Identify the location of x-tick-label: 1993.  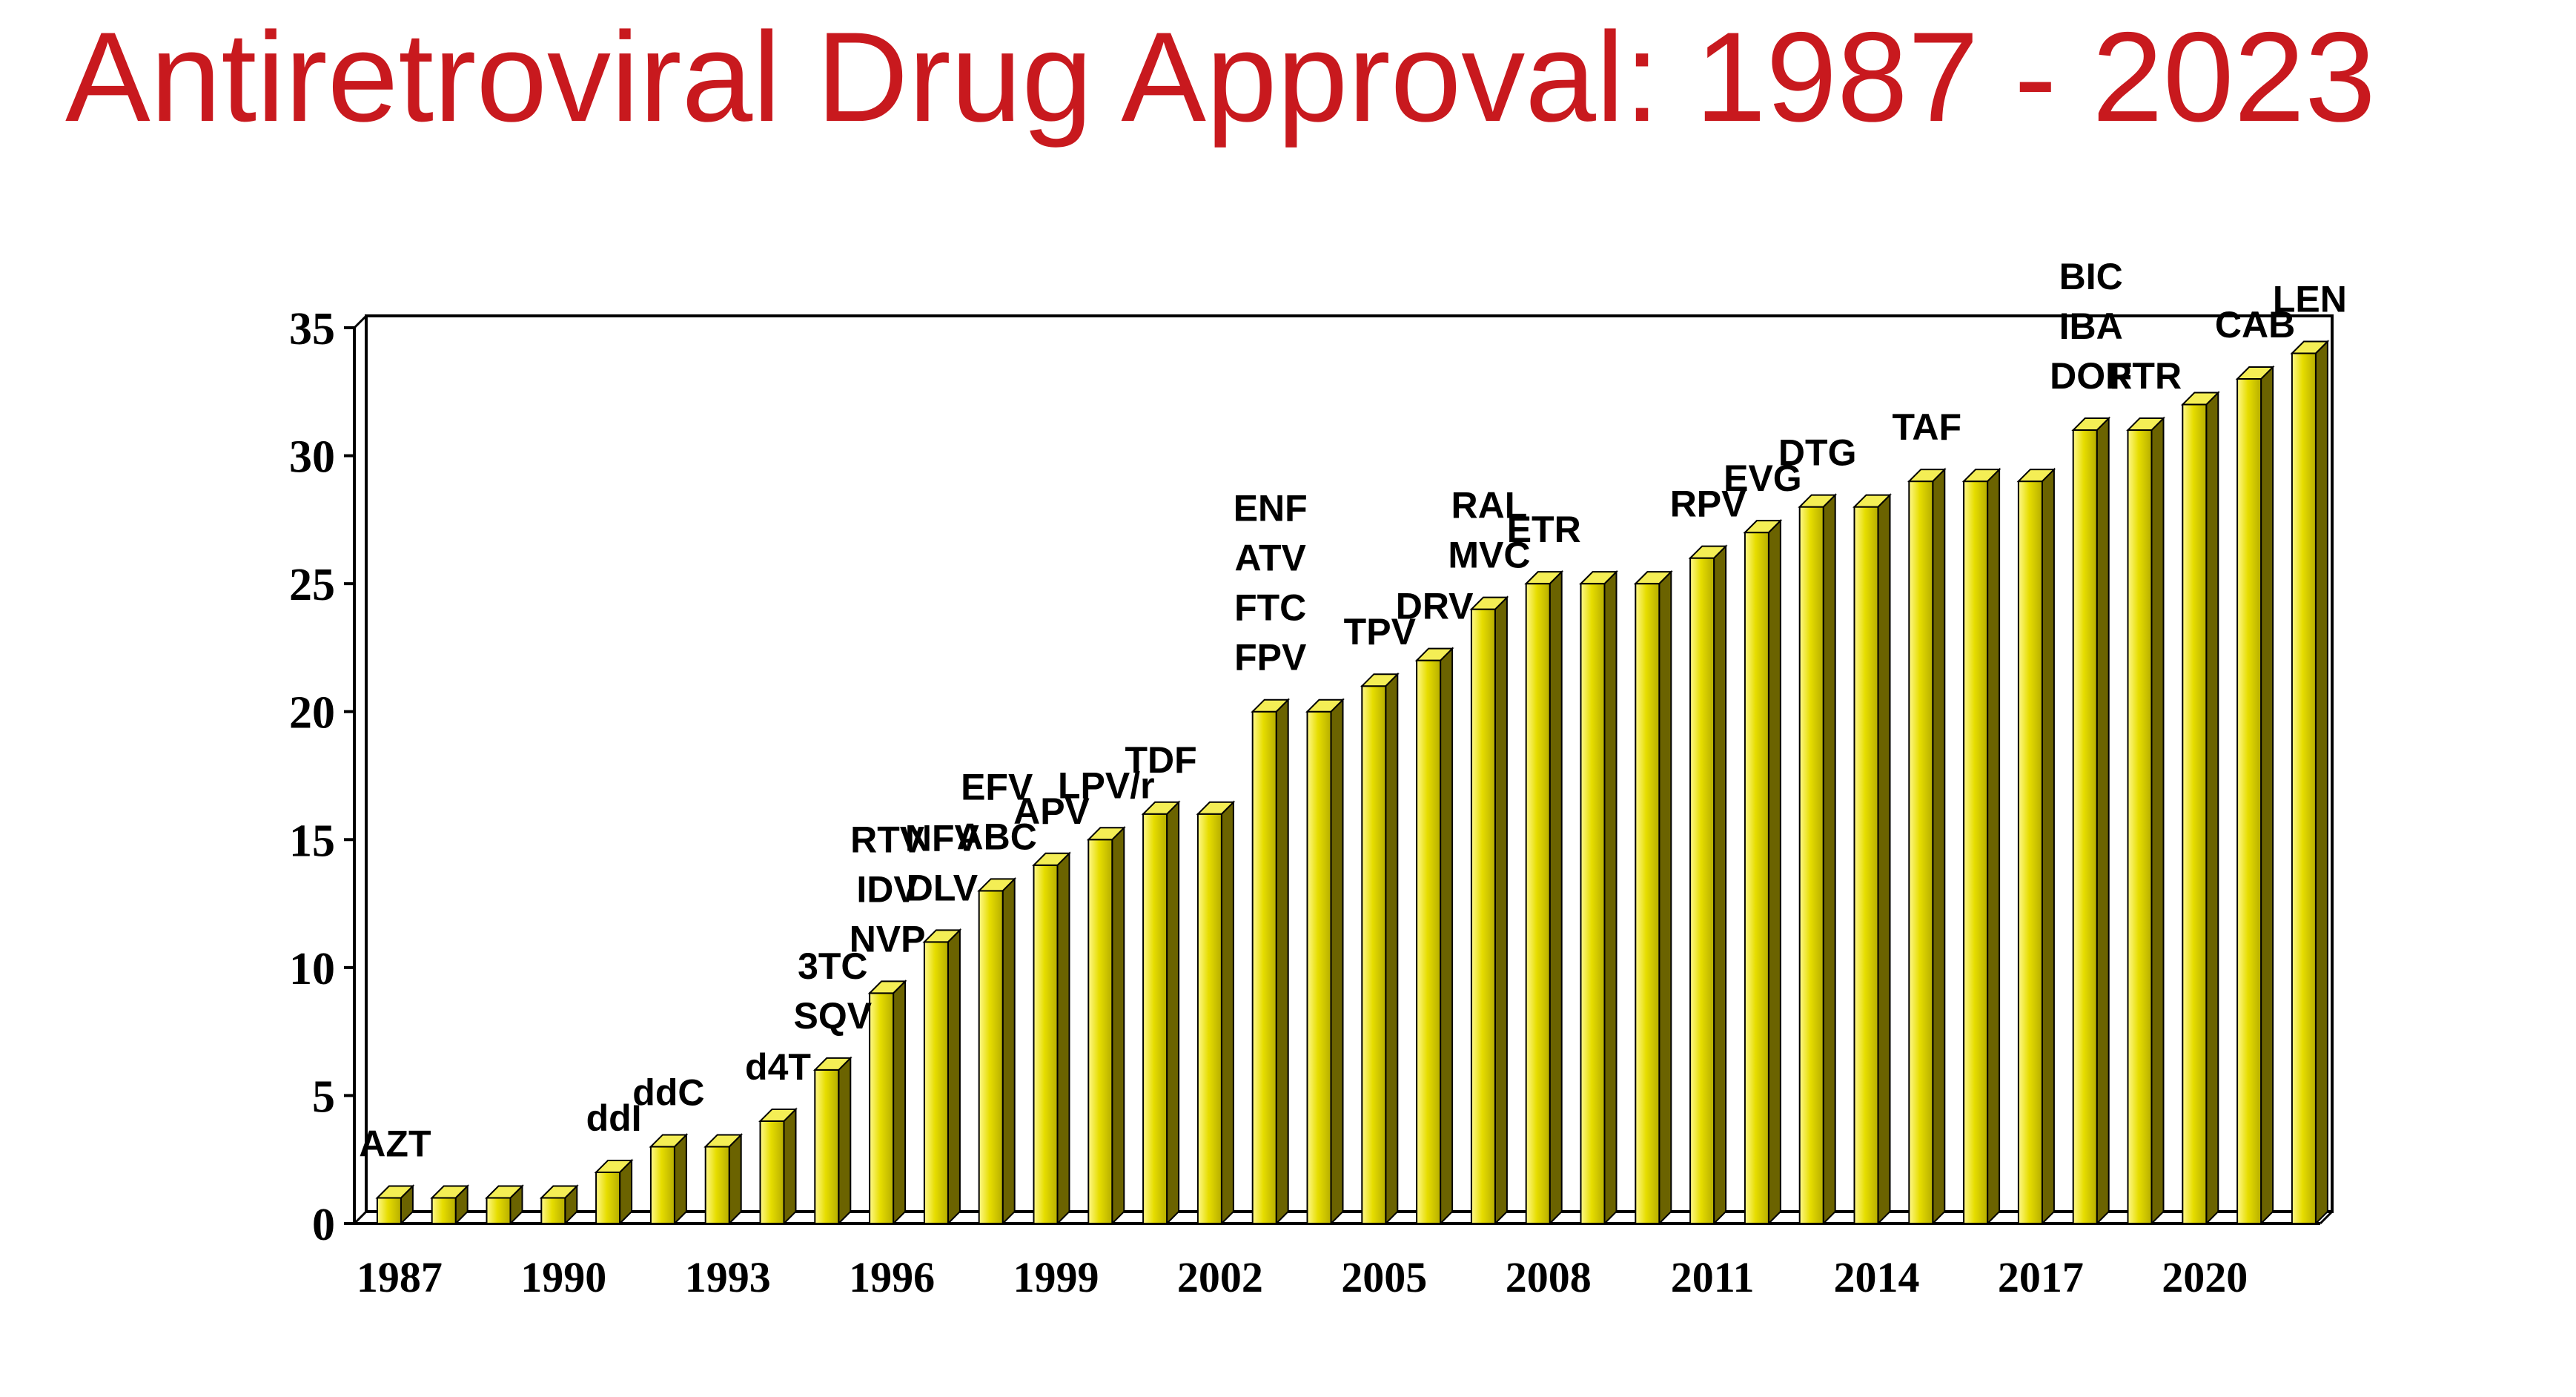
(728, 1277).